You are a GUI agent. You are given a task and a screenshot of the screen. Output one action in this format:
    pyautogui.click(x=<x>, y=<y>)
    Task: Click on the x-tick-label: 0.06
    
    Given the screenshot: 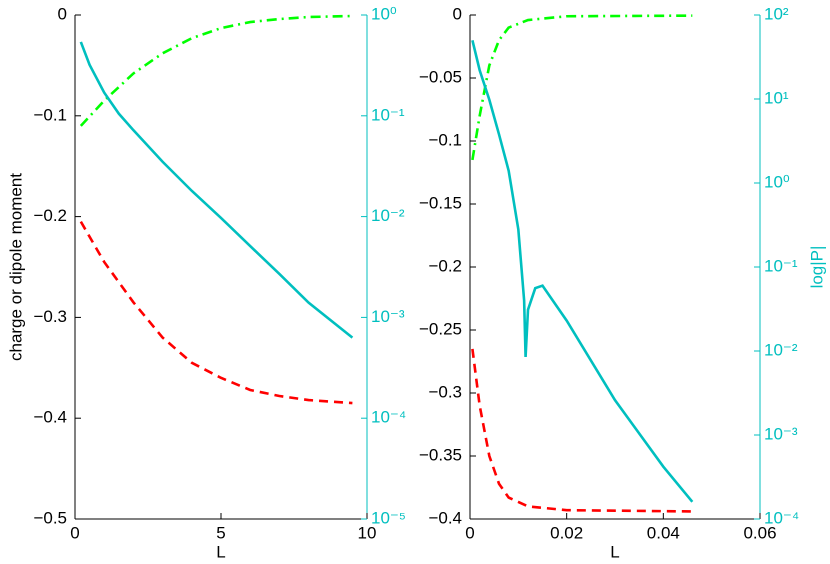 What is the action you would take?
    pyautogui.click(x=759, y=532)
    